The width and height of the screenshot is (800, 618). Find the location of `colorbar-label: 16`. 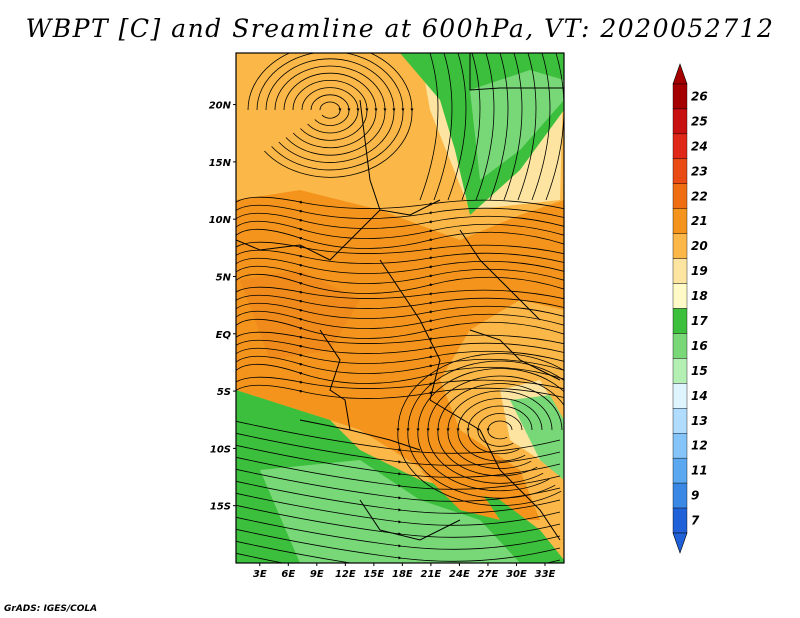

colorbar-label: 16 is located at coordinates (699, 346).